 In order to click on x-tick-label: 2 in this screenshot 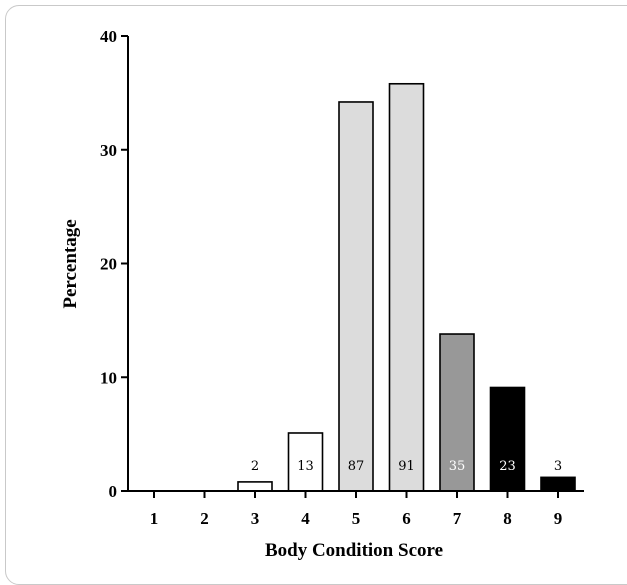, I will do `click(204, 518)`.